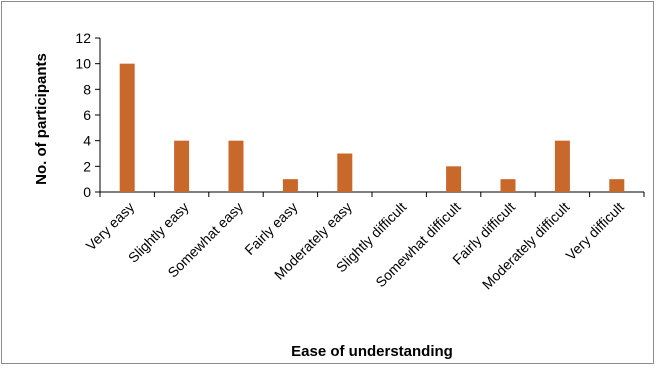 The width and height of the screenshot is (657, 369). What do you see at coordinates (87, 166) in the screenshot?
I see `y-tick-label: 2` at bounding box center [87, 166].